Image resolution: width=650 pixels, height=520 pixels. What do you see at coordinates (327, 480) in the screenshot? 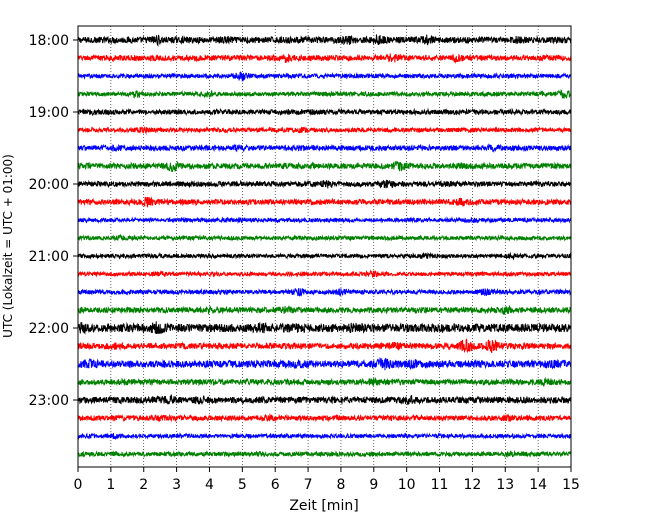
I see `x-axis-ticks: 0 1 2 3 4 5 6 7 8 9 10 11 12 13 14 15` at bounding box center [327, 480].